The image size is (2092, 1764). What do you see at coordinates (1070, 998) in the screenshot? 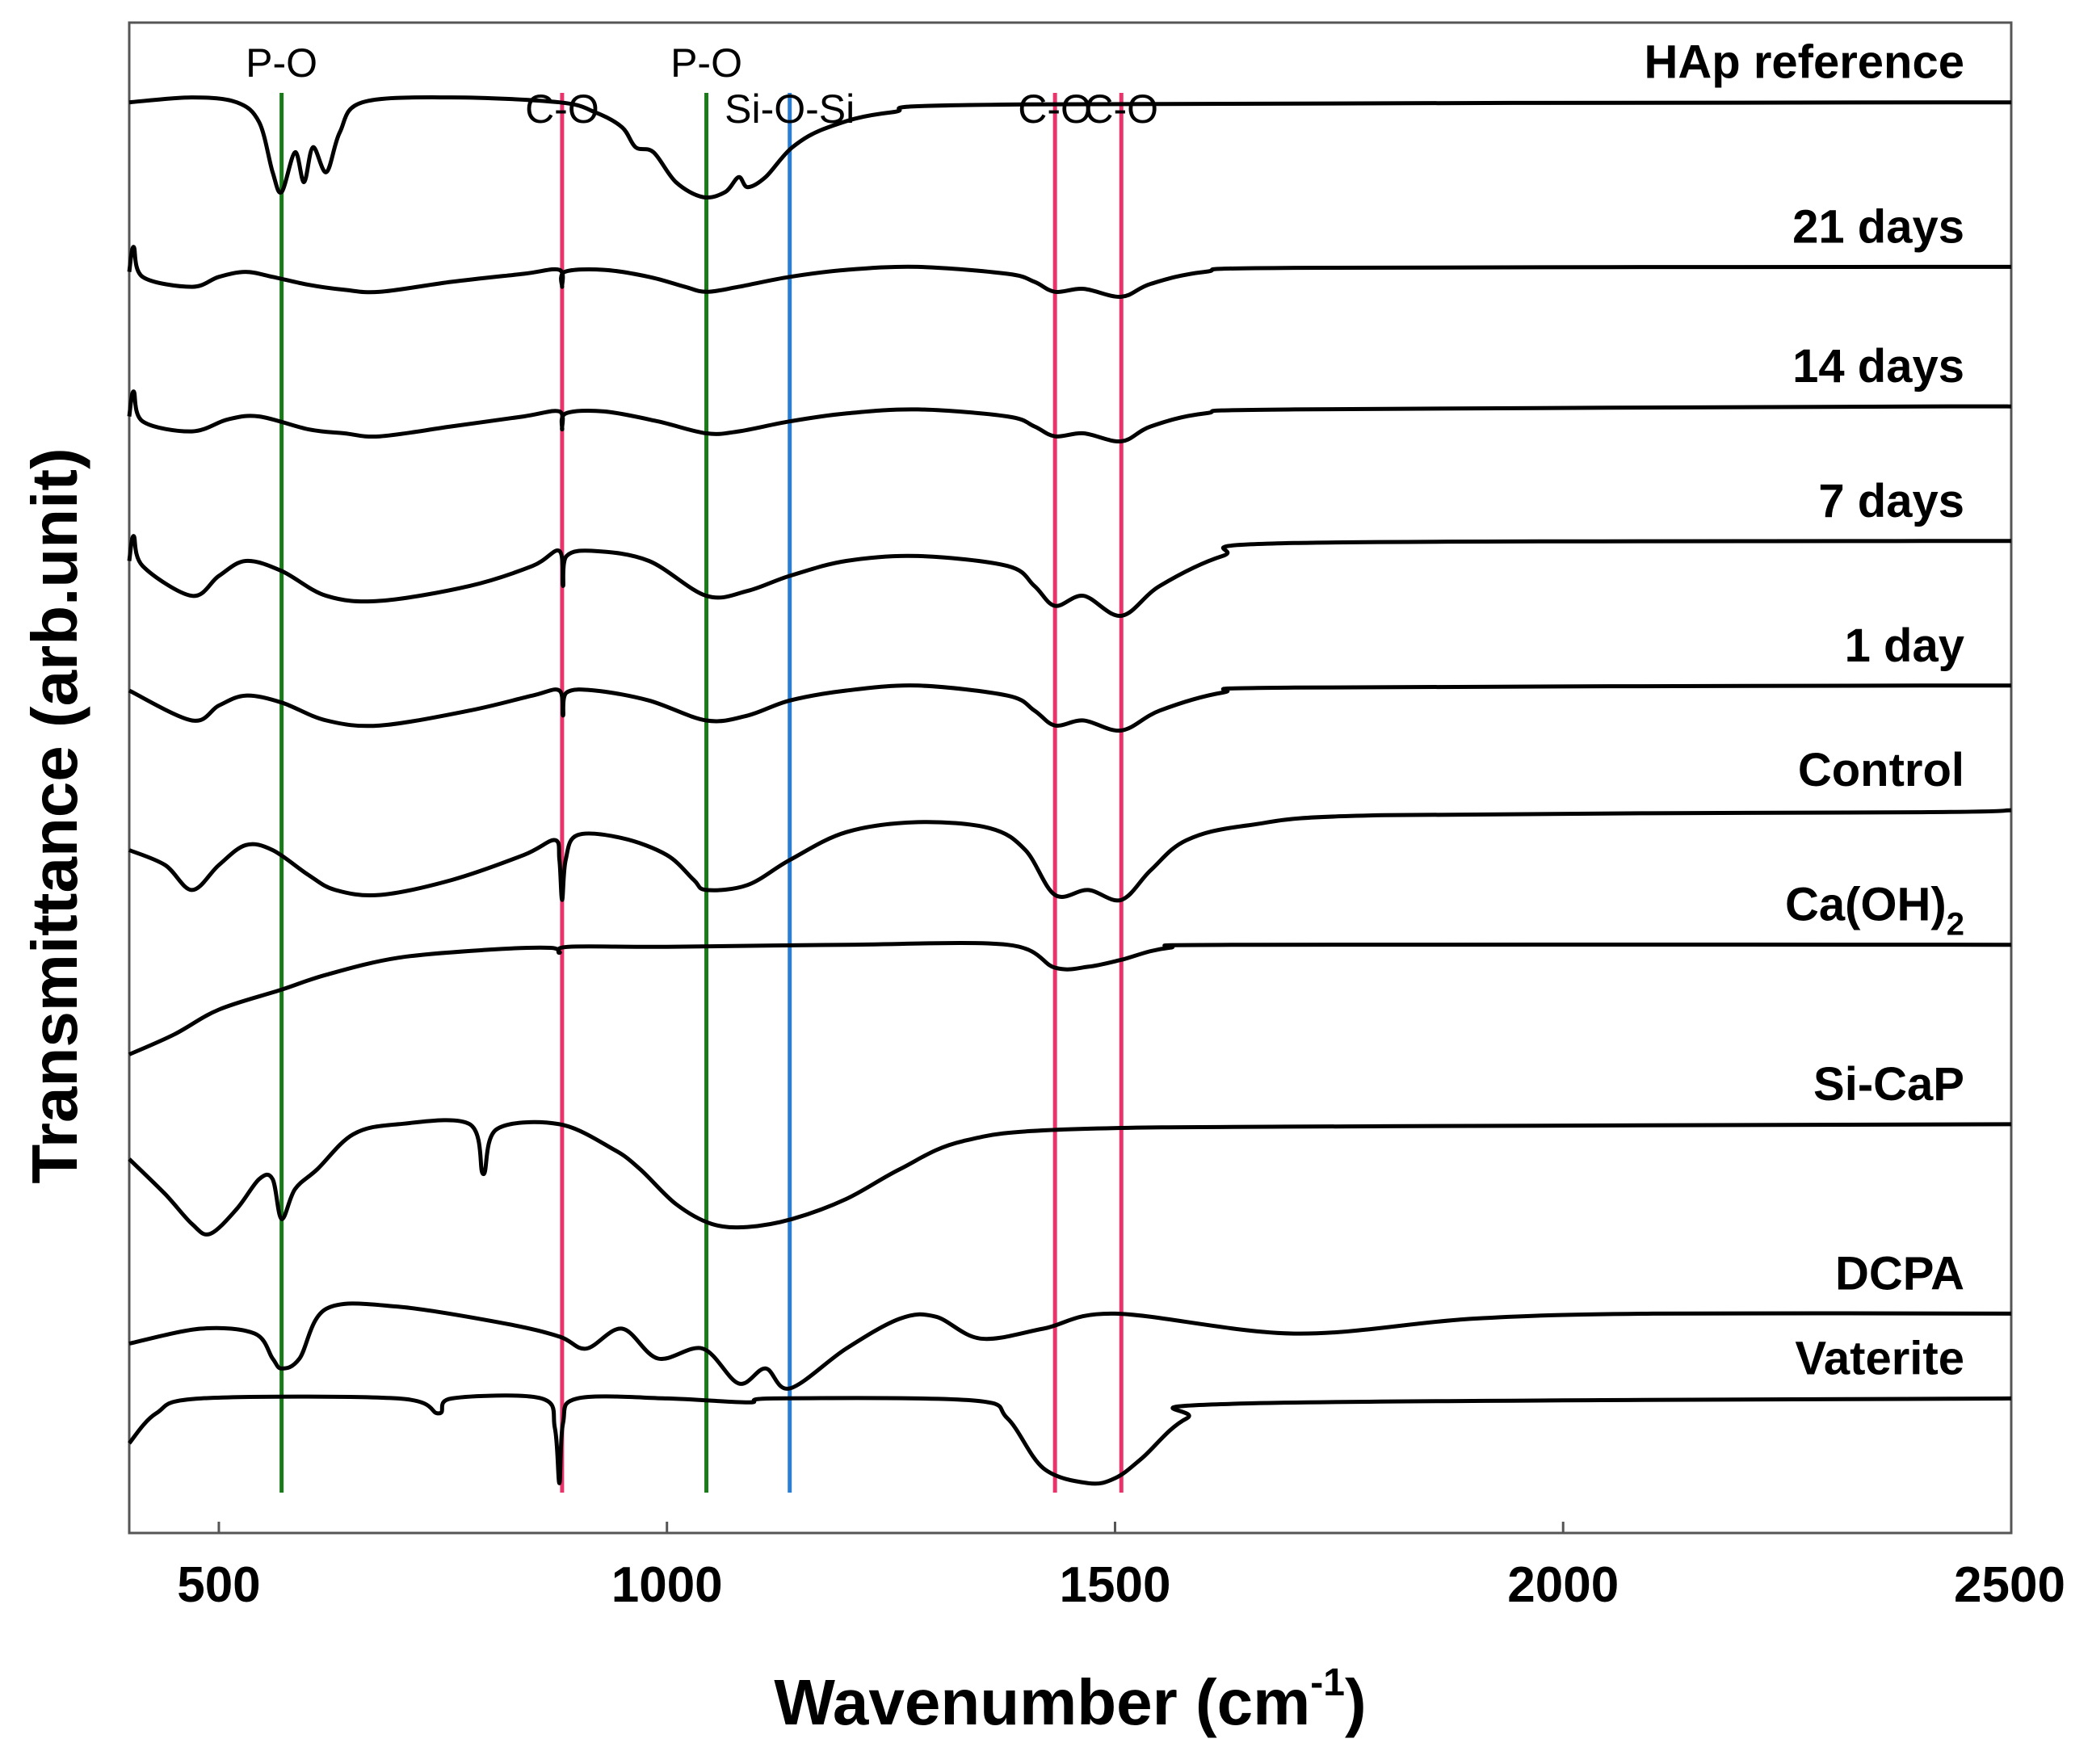
I see `series-line-ca-oh` at bounding box center [1070, 998].